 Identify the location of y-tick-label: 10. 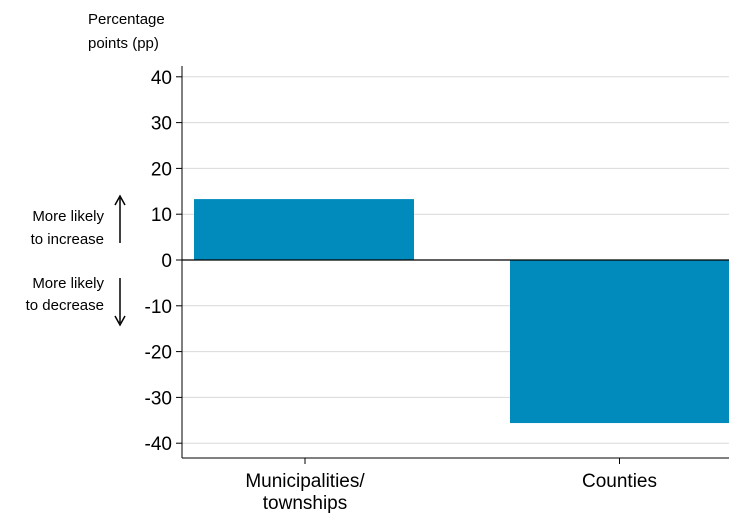
(161, 215).